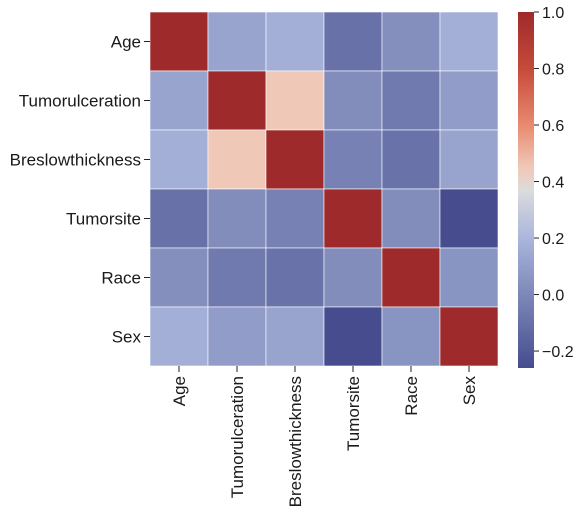 This screenshot has width=578, height=517. What do you see at coordinates (80, 101) in the screenshot?
I see `row-label-tumorulceration: Tumorulceration` at bounding box center [80, 101].